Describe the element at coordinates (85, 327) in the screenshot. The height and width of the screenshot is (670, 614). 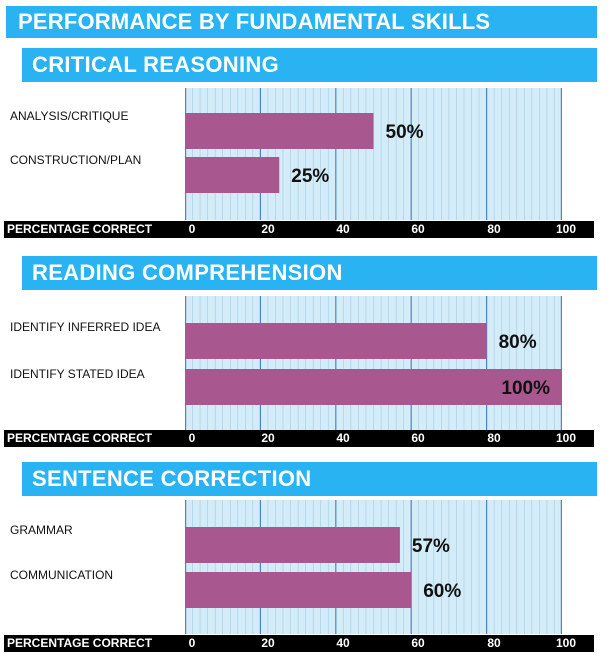
I see `category-label: IDENTIFY INFERRED IDEA` at that location.